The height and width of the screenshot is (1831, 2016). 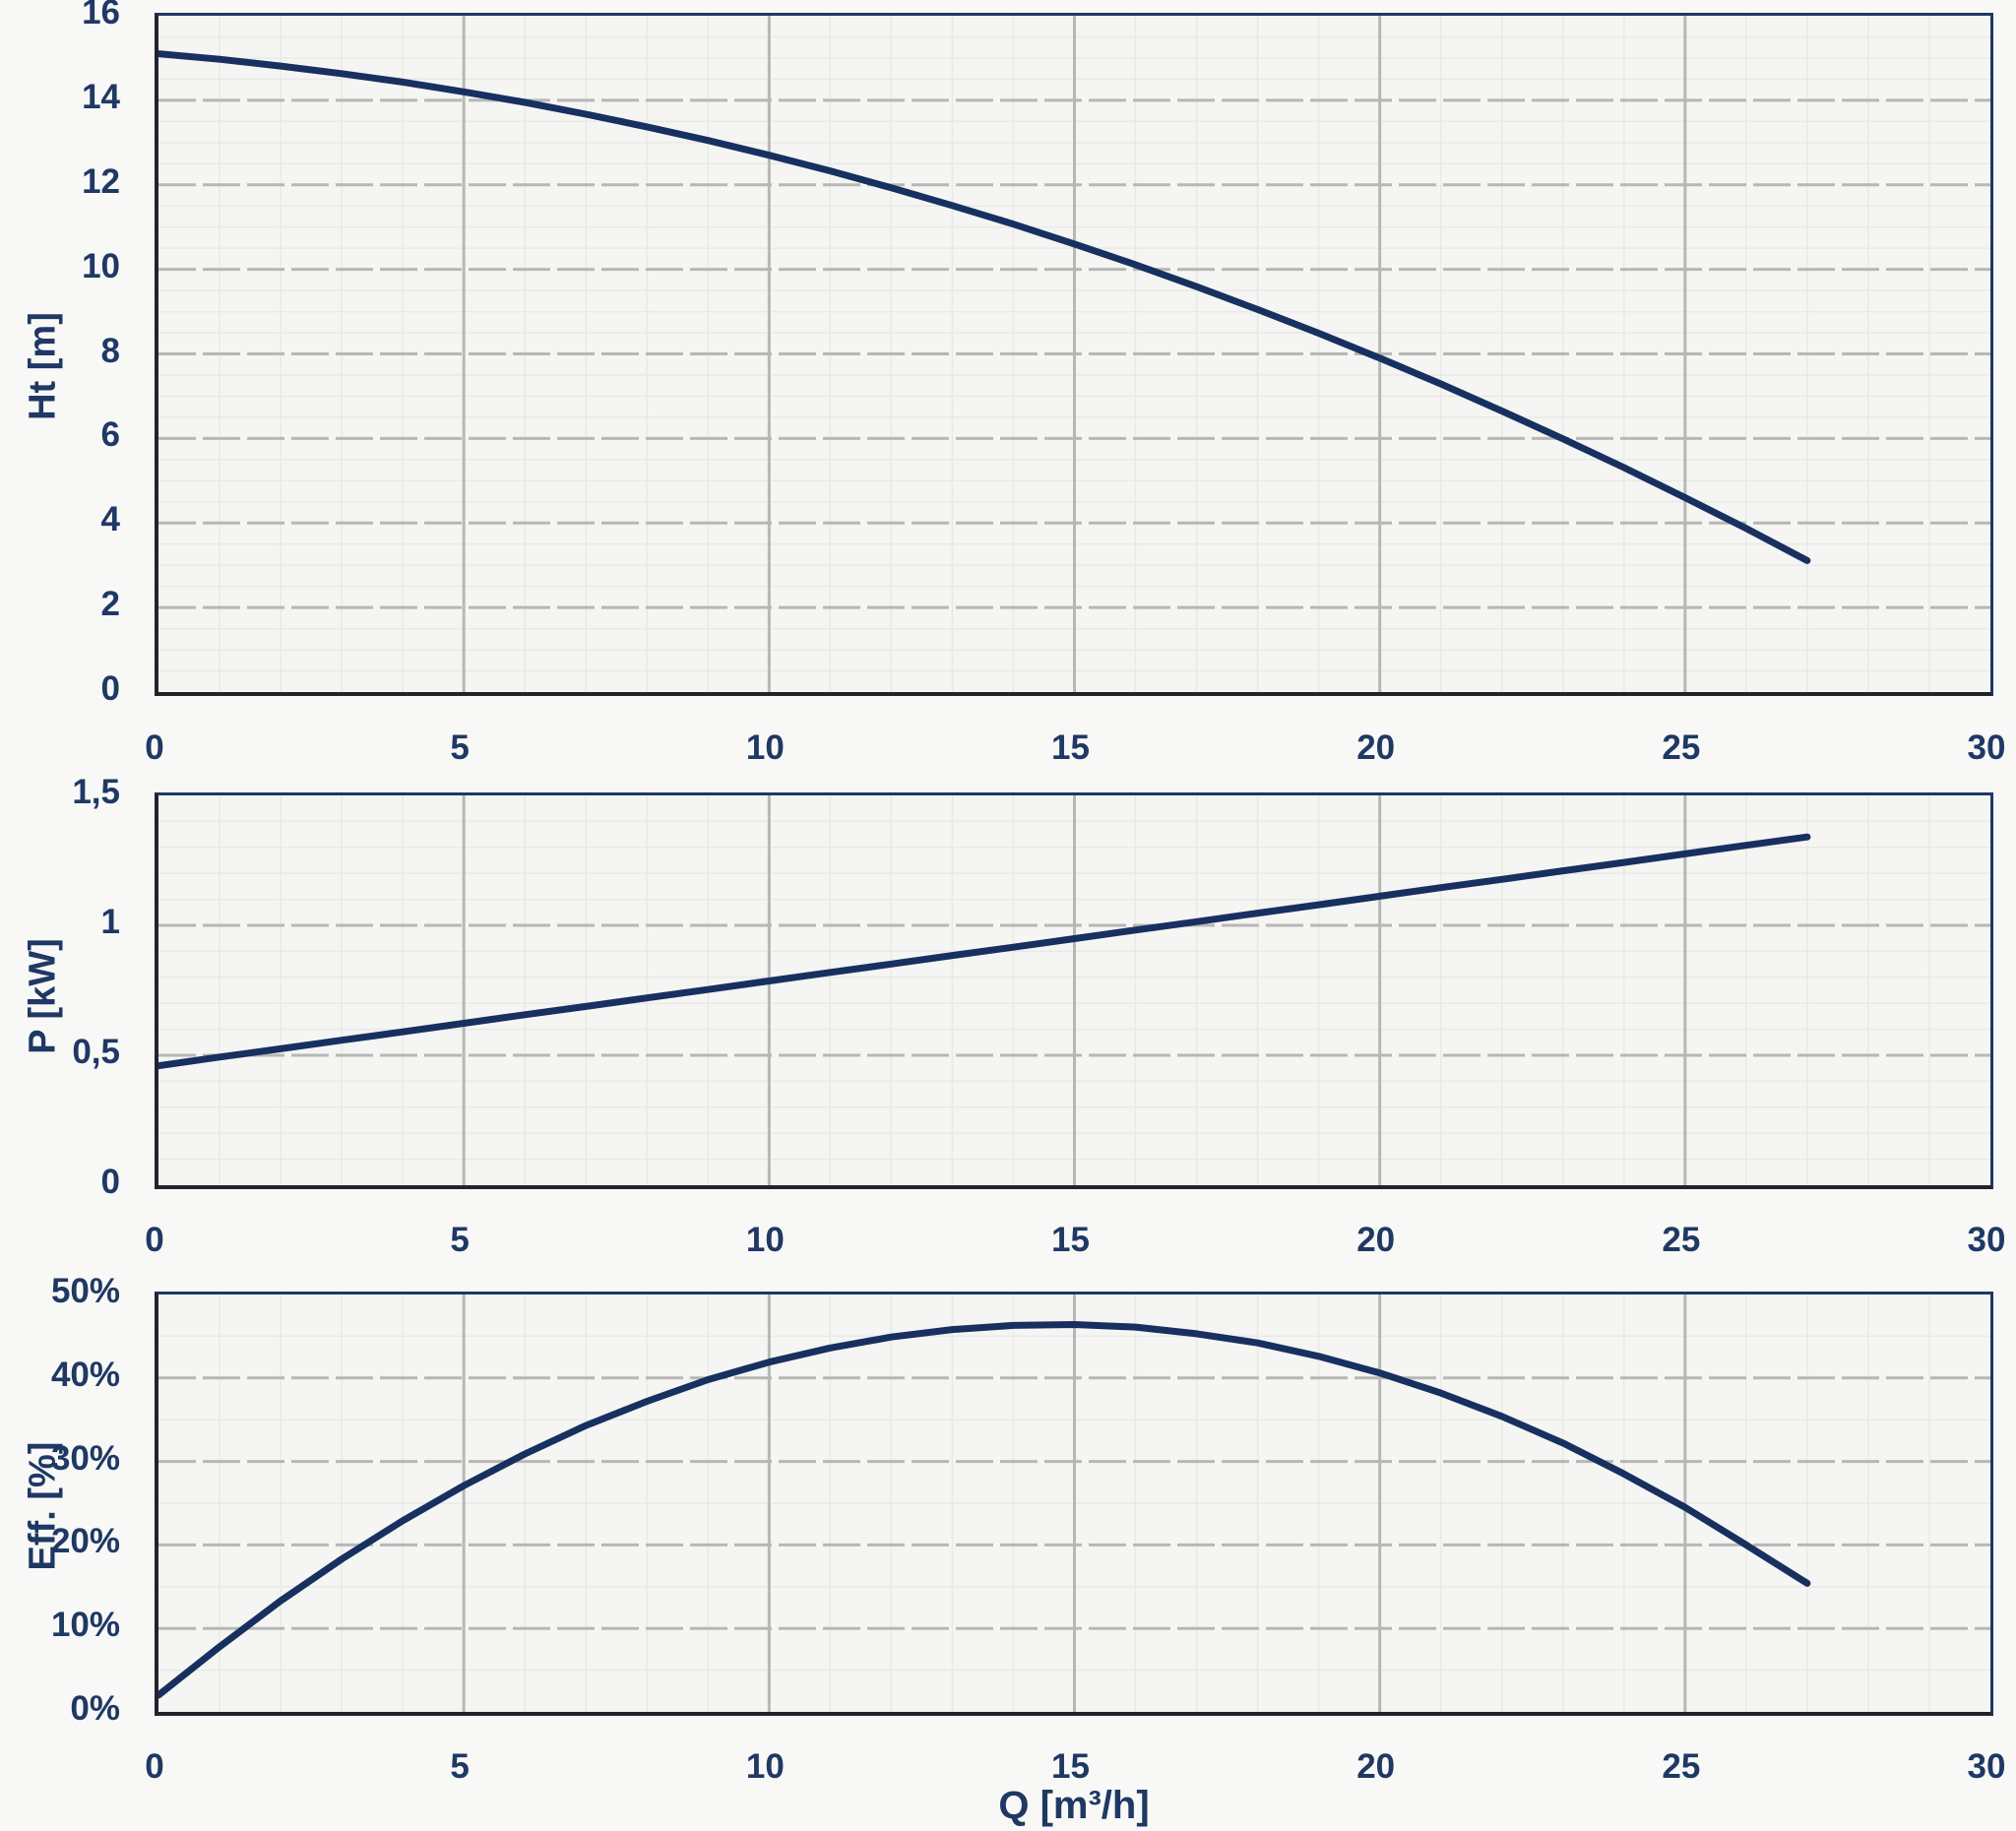 What do you see at coordinates (1074, 1805) in the screenshot?
I see `x-axis-title: Q [m³/h]` at bounding box center [1074, 1805].